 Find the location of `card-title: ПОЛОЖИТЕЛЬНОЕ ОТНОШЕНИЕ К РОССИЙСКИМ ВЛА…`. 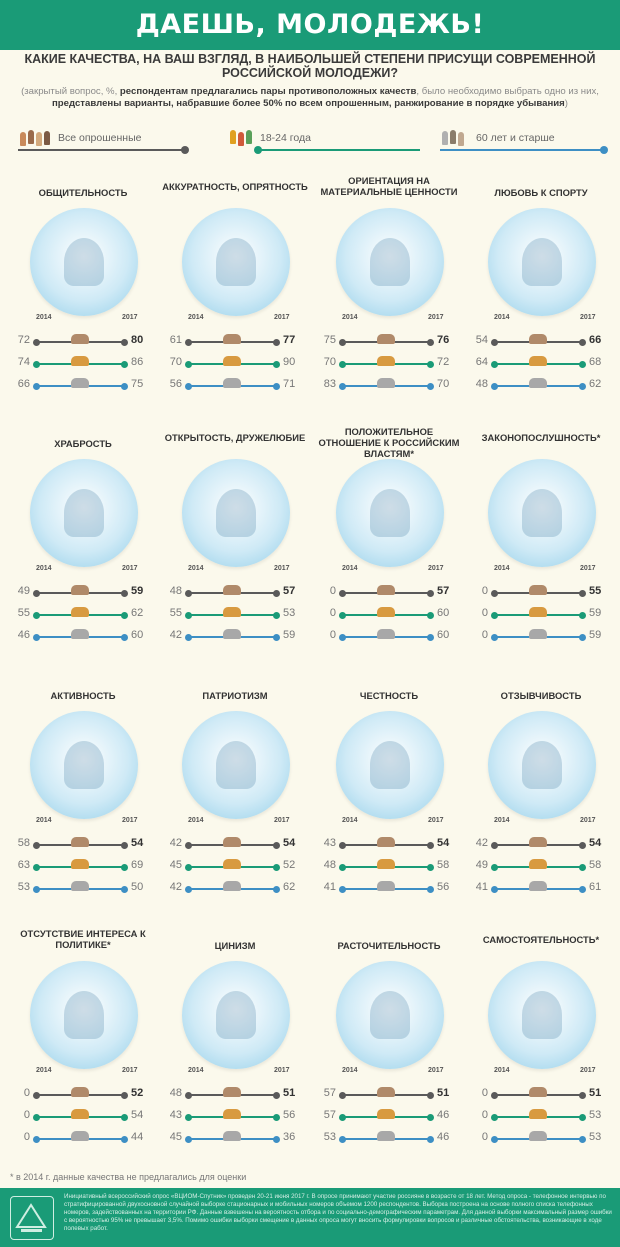

card-title: ПОЛОЖИТЕЛЬНОЕ ОТНОШЕНИЕ К РОССИЙСКИМ ВЛА… is located at coordinates (389, 442).